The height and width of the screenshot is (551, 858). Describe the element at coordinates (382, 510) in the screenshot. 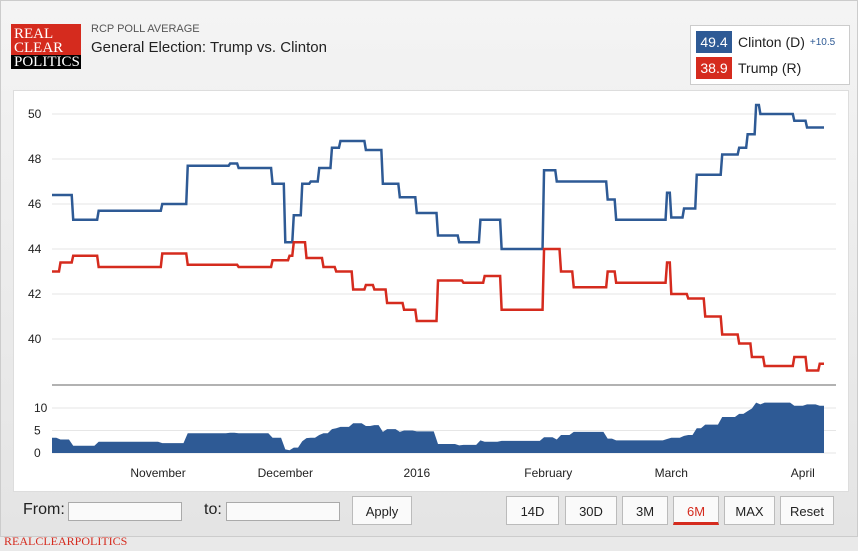

I see `apply-button: Apply` at that location.